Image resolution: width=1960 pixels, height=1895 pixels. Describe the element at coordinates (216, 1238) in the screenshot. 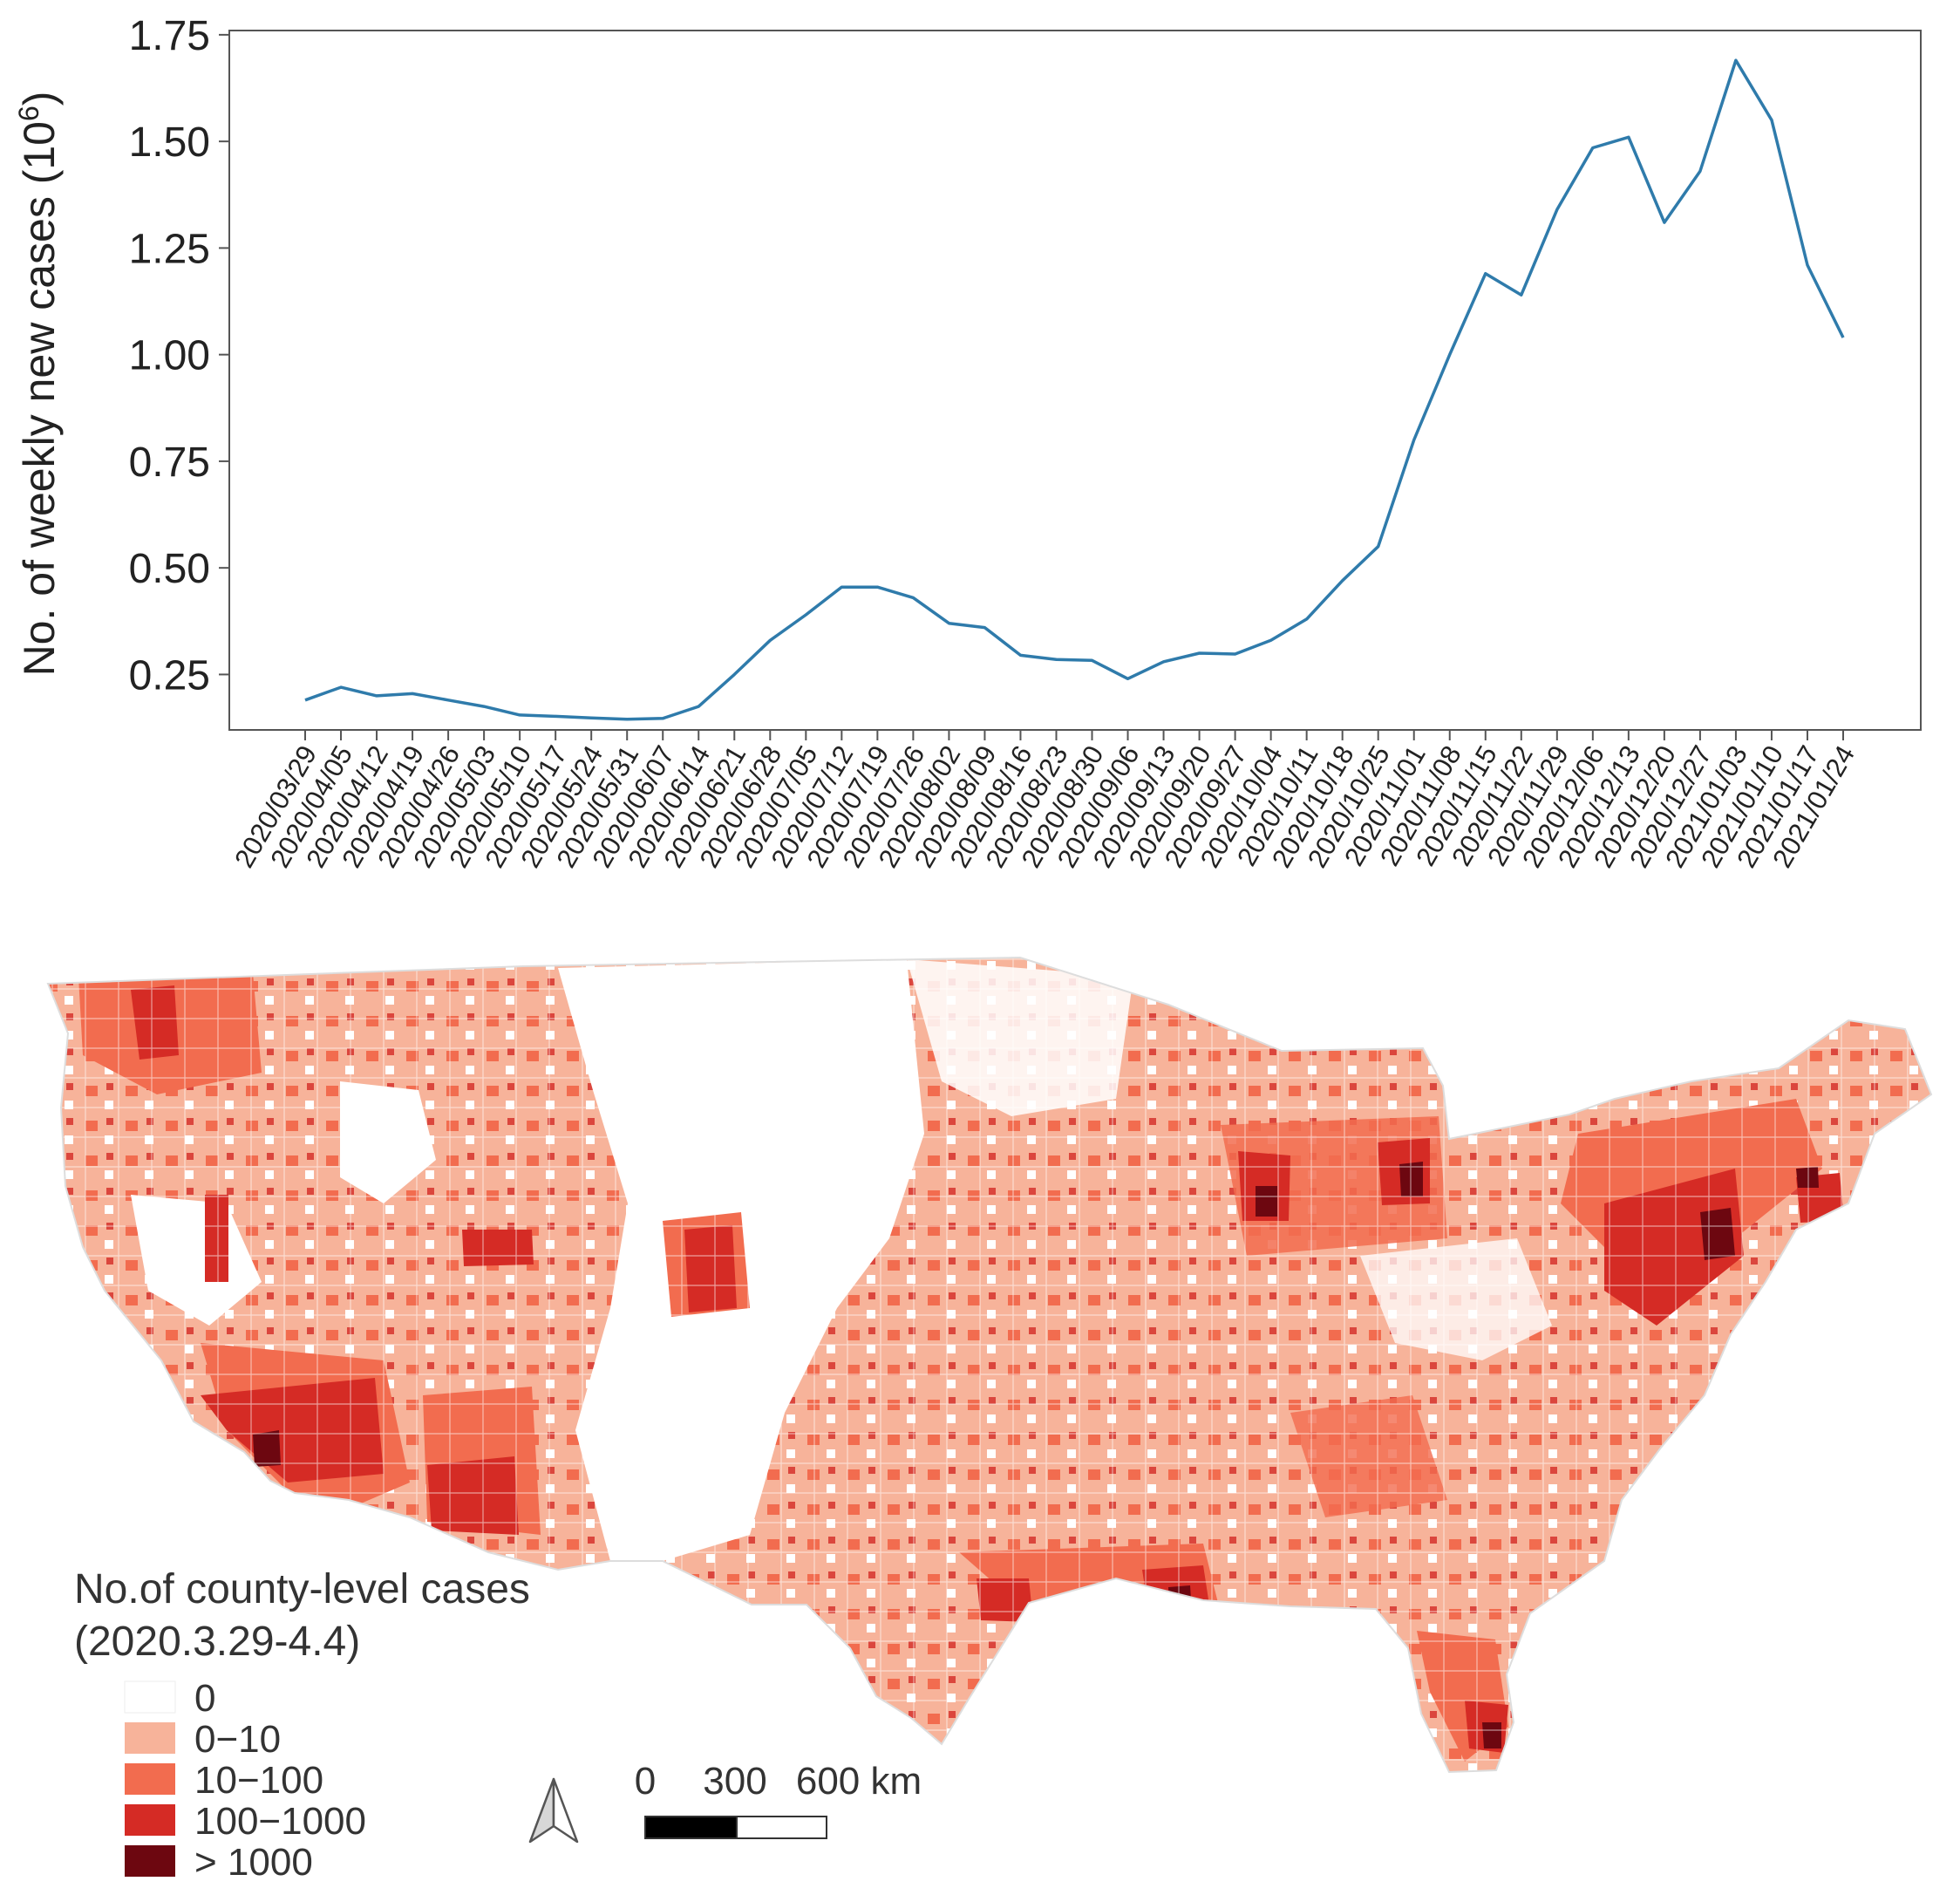

I see `high-region-nevada` at that location.